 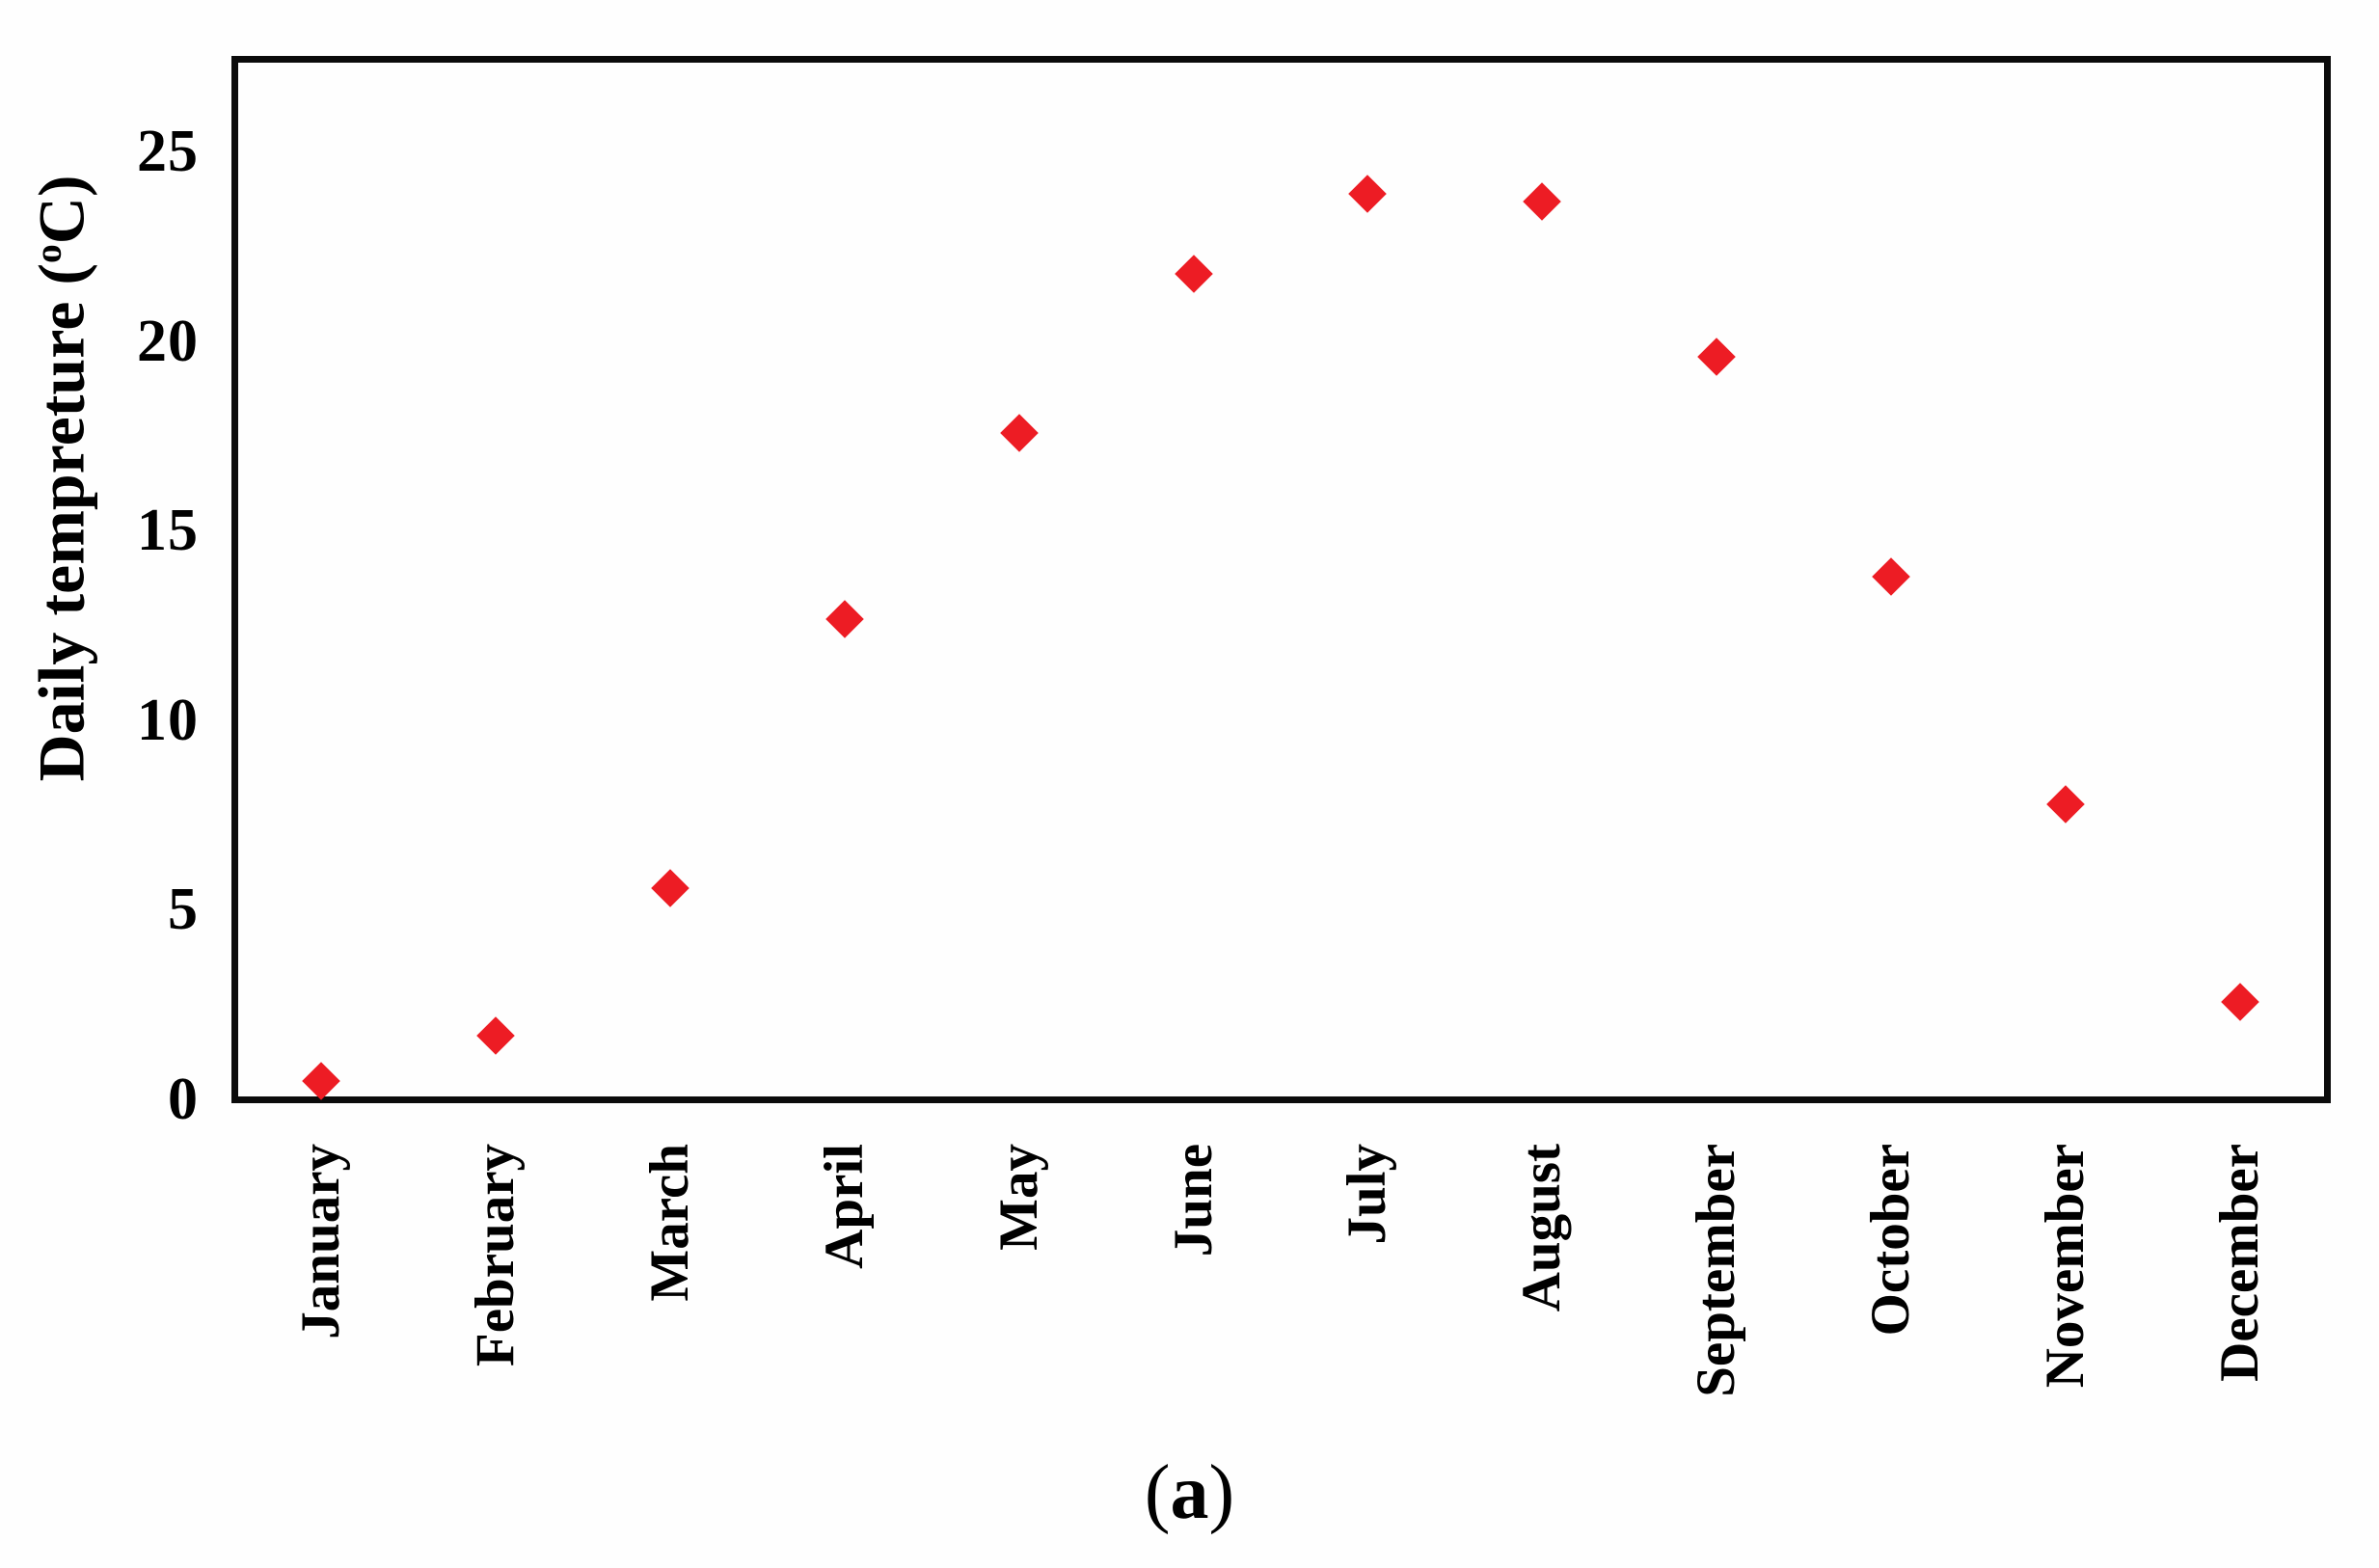 What do you see at coordinates (2239, 1263) in the screenshot?
I see `x-label-text: December` at bounding box center [2239, 1263].